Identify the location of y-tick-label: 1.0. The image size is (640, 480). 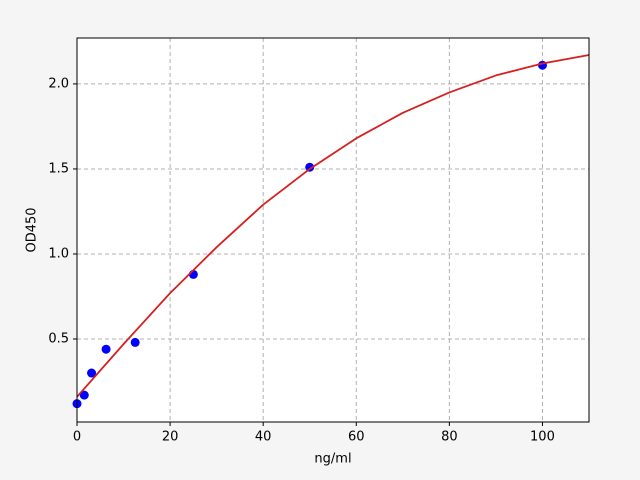
(58, 253).